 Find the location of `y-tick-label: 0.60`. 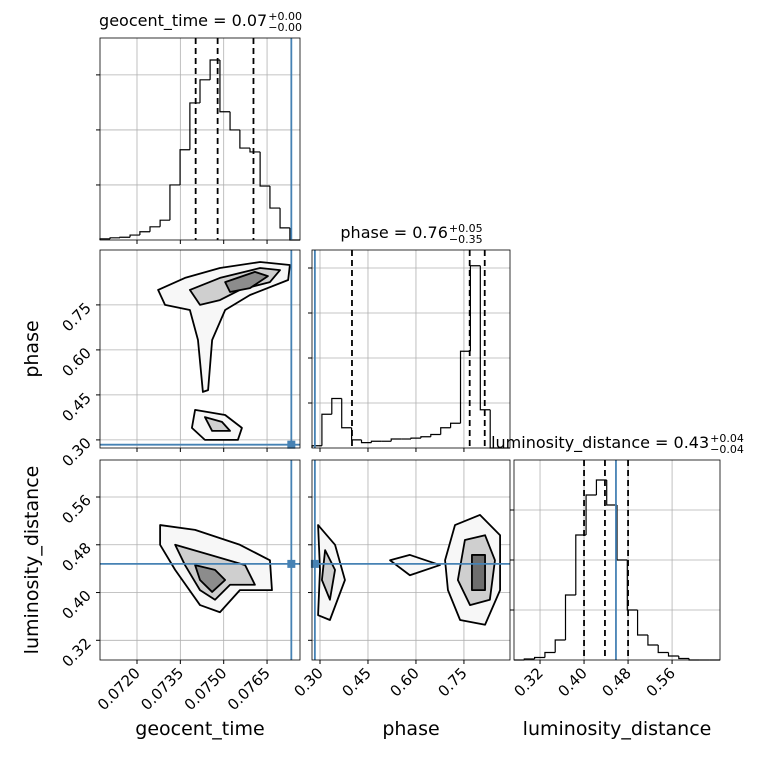

y-tick-label: 0.60 is located at coordinates (76, 362).